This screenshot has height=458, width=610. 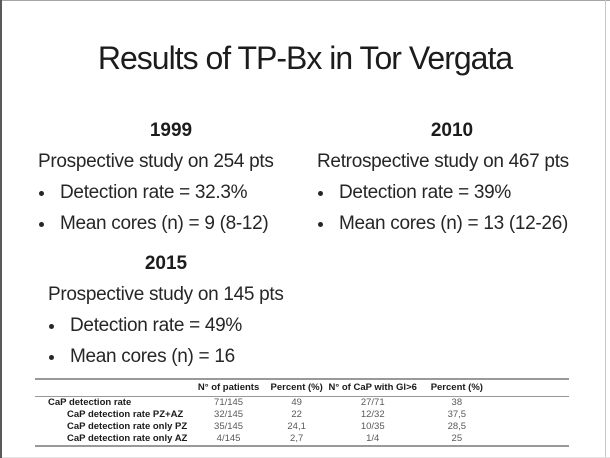 I want to click on bullet-item: Detection rate = 39%, so click(x=452, y=193).